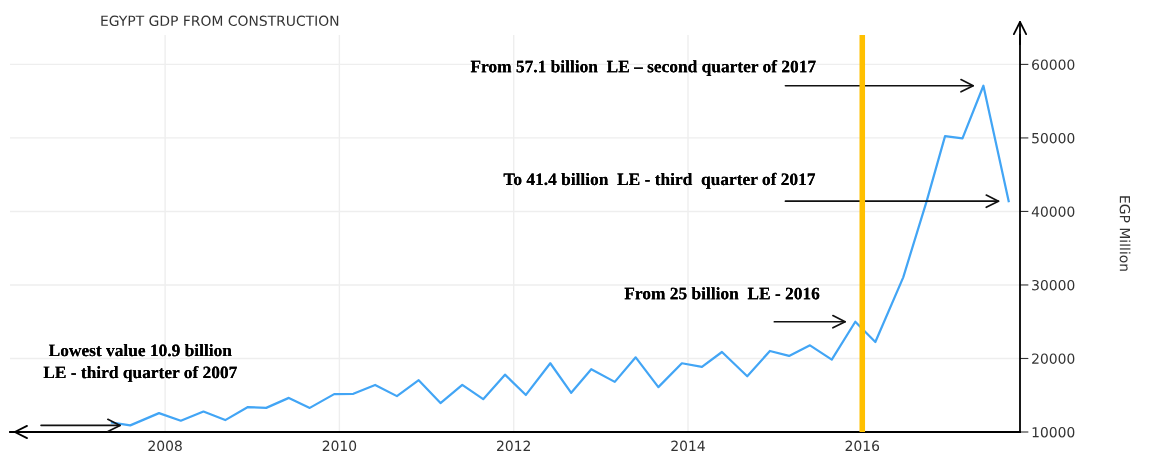 Image resolution: width=1156 pixels, height=458 pixels. I want to click on x-tick-label: 2012, so click(513, 446).